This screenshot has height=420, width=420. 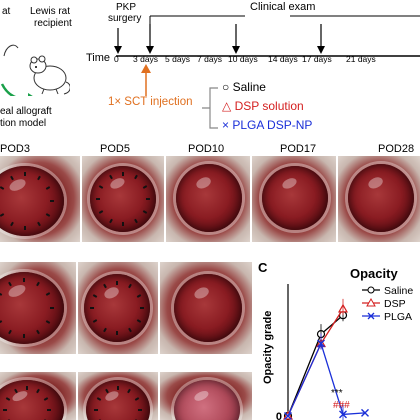 What do you see at coordinates (272, 125) in the screenshot?
I see `legend-plga-label: PLGA DSP-NP` at bounding box center [272, 125].